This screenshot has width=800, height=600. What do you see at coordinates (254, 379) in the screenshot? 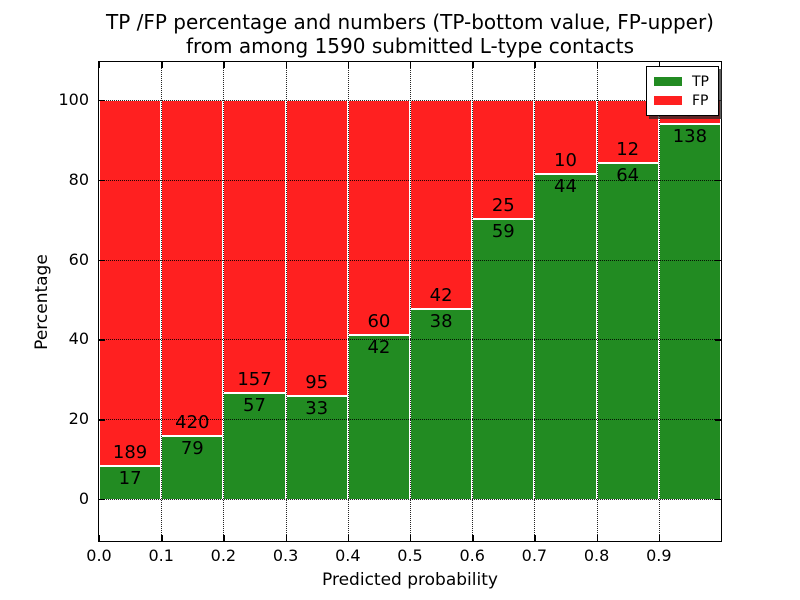
I see `bar-count-fp: 157` at bounding box center [254, 379].